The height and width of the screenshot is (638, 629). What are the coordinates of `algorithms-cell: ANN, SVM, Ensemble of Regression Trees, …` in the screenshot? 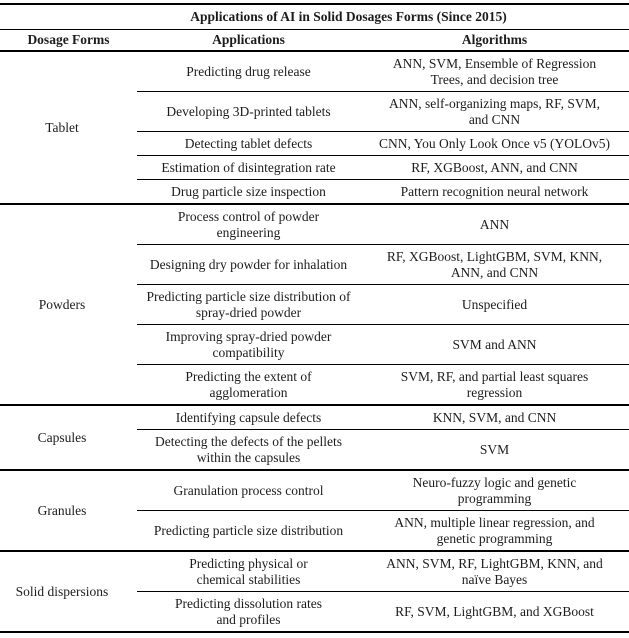 It's located at (494, 71).